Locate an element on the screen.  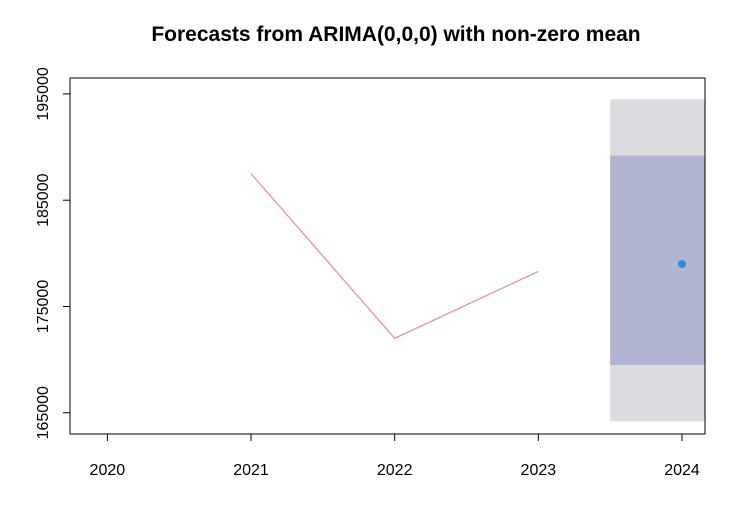
series-layer is located at coordinates (394, 256).